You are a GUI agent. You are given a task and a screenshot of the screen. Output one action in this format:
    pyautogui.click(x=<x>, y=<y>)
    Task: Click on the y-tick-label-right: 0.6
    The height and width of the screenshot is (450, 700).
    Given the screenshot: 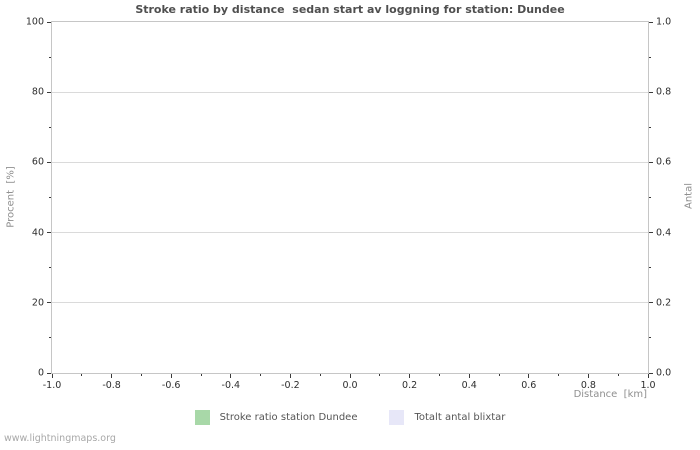 What is the action you would take?
    pyautogui.click(x=664, y=162)
    